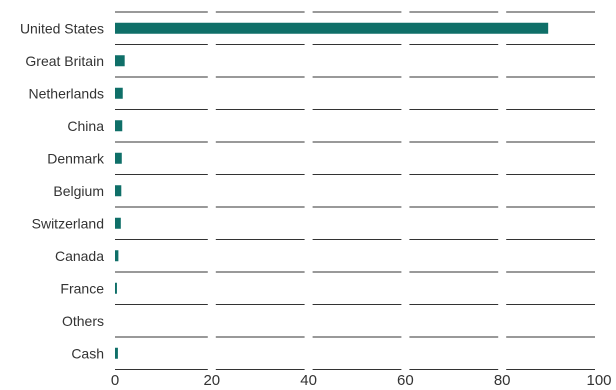  What do you see at coordinates (308, 380) in the screenshot?
I see `x-tick-label: 40` at bounding box center [308, 380].